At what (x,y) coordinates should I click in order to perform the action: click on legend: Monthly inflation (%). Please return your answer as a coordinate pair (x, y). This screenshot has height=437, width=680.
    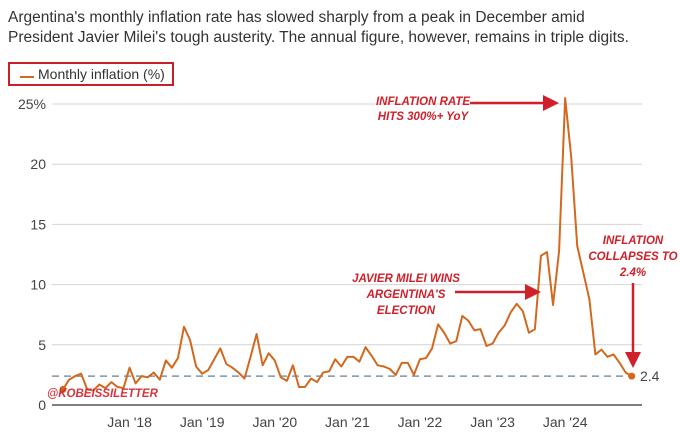
    Looking at the image, I should click on (91, 74).